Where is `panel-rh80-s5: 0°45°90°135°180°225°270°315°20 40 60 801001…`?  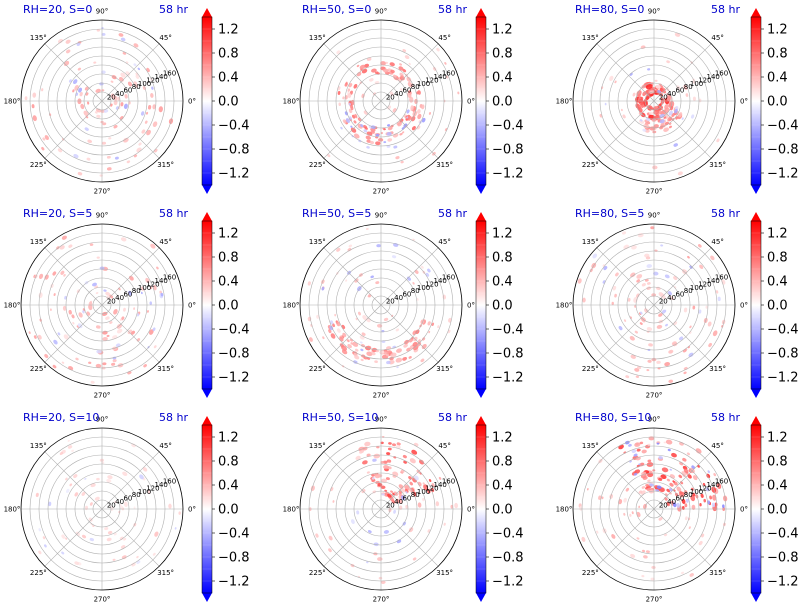
panel-rh80-s5: 0°45°90°135°180°225°270°315°20 40 60 801001… is located at coordinates (677, 303).